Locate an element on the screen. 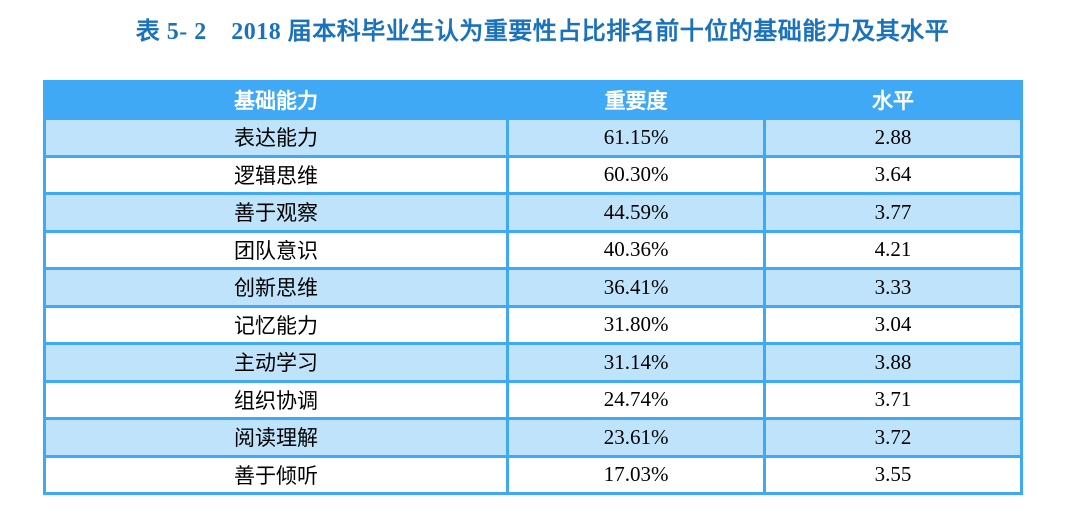 This screenshot has height=531, width=1085. cell-level: 3.72 is located at coordinates (893, 437).